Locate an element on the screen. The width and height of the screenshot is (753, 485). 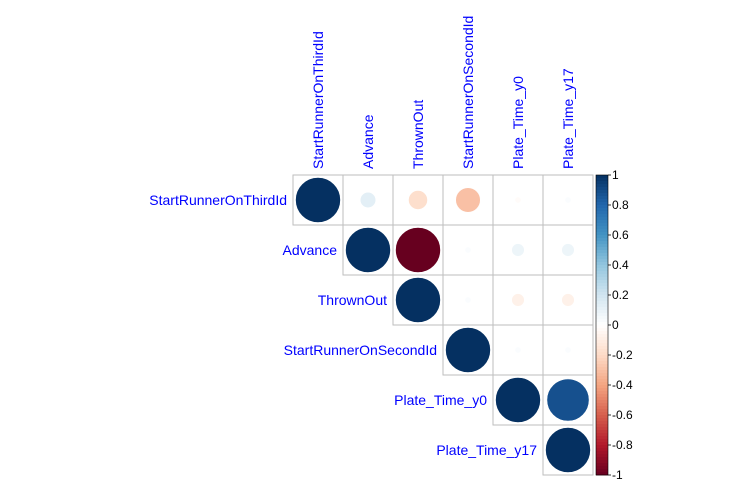
row-label: StartRunnerOnSecondId is located at coordinates (360, 350).